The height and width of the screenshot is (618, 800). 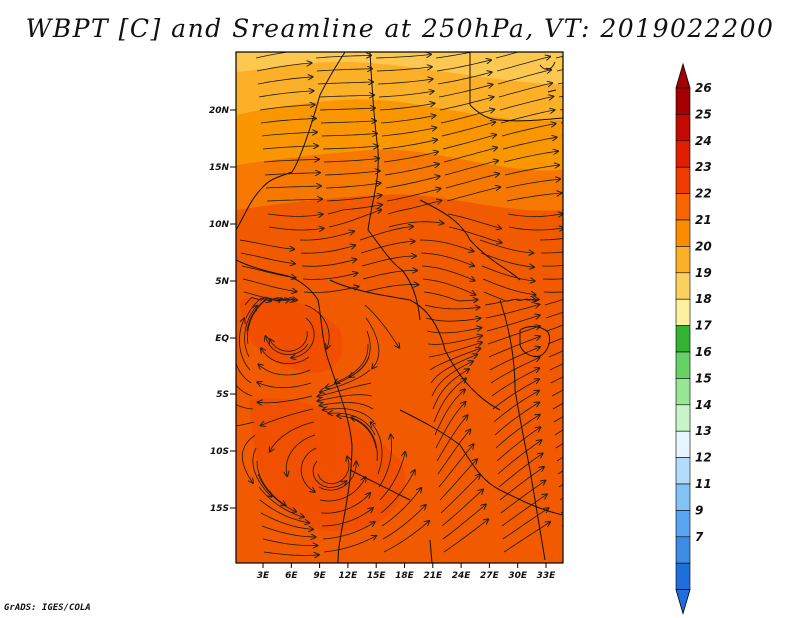 I want to click on colorbar-label: 23, so click(x=703, y=167).